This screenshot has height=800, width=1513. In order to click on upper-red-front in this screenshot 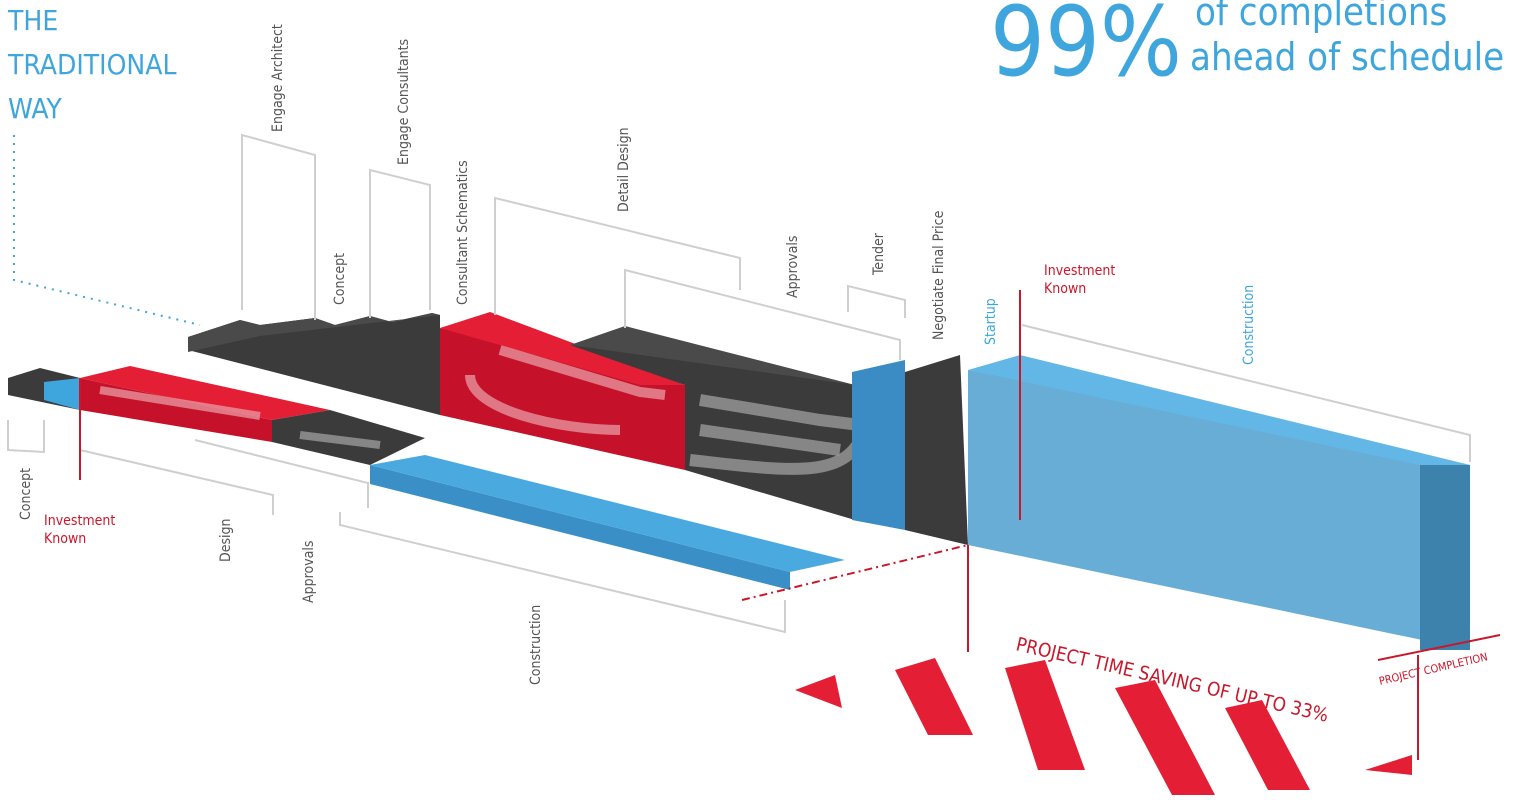, I will do `click(562, 399)`.